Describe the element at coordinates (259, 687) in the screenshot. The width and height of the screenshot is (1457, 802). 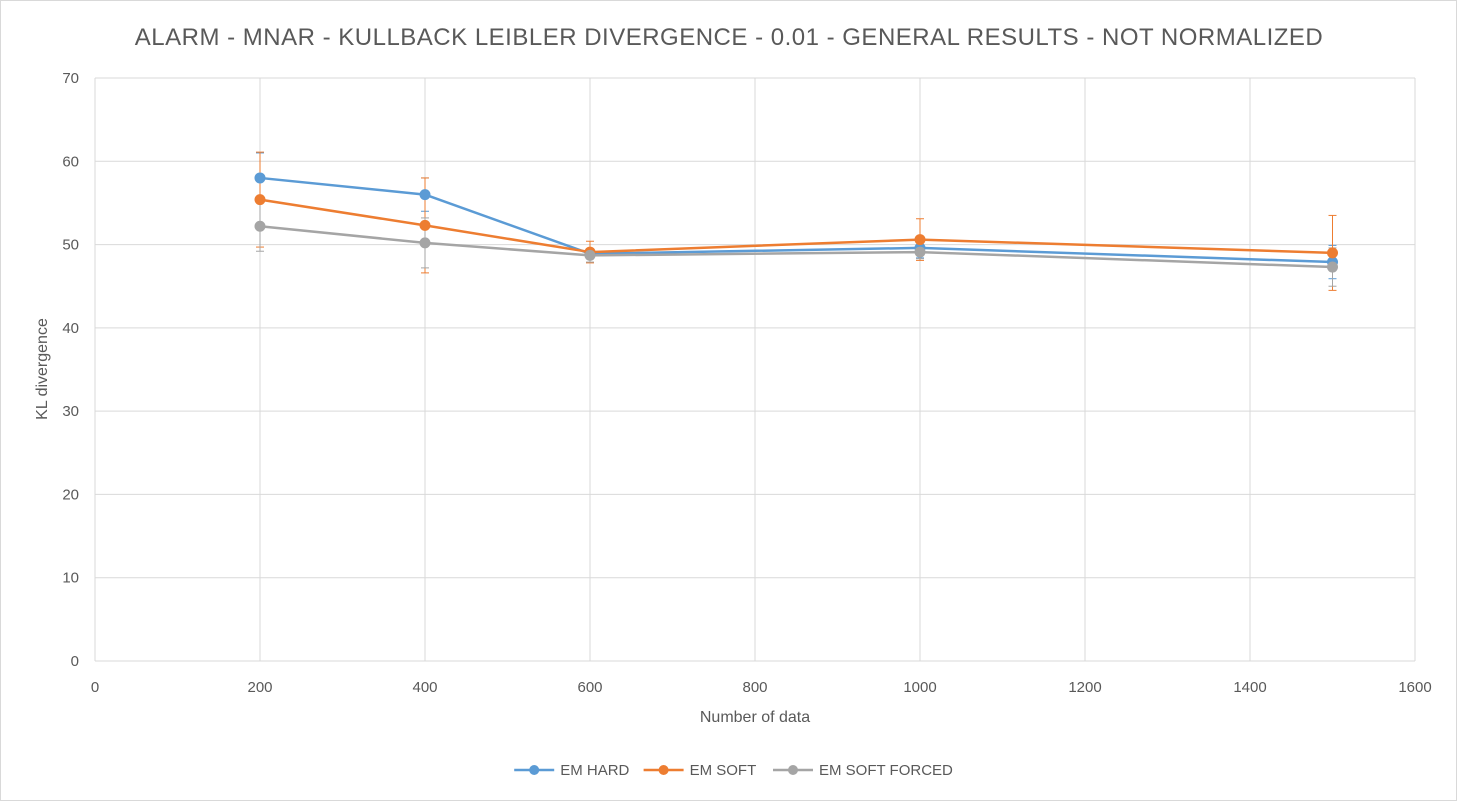
I see `x-tick-label: 200` at that location.